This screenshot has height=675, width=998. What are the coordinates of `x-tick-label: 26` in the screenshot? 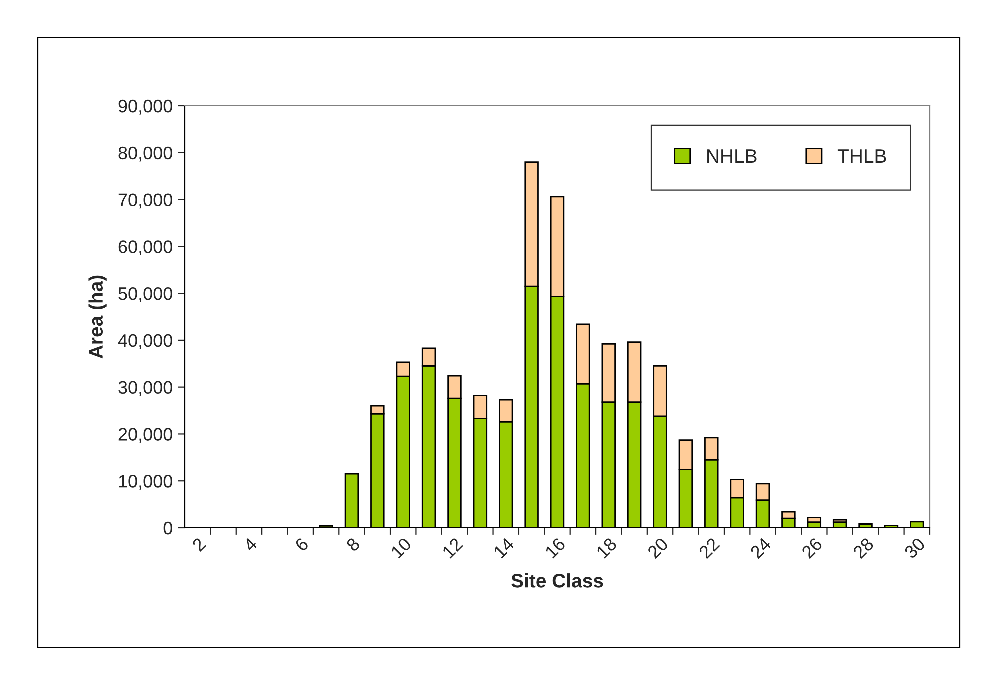 It's located at (812, 548).